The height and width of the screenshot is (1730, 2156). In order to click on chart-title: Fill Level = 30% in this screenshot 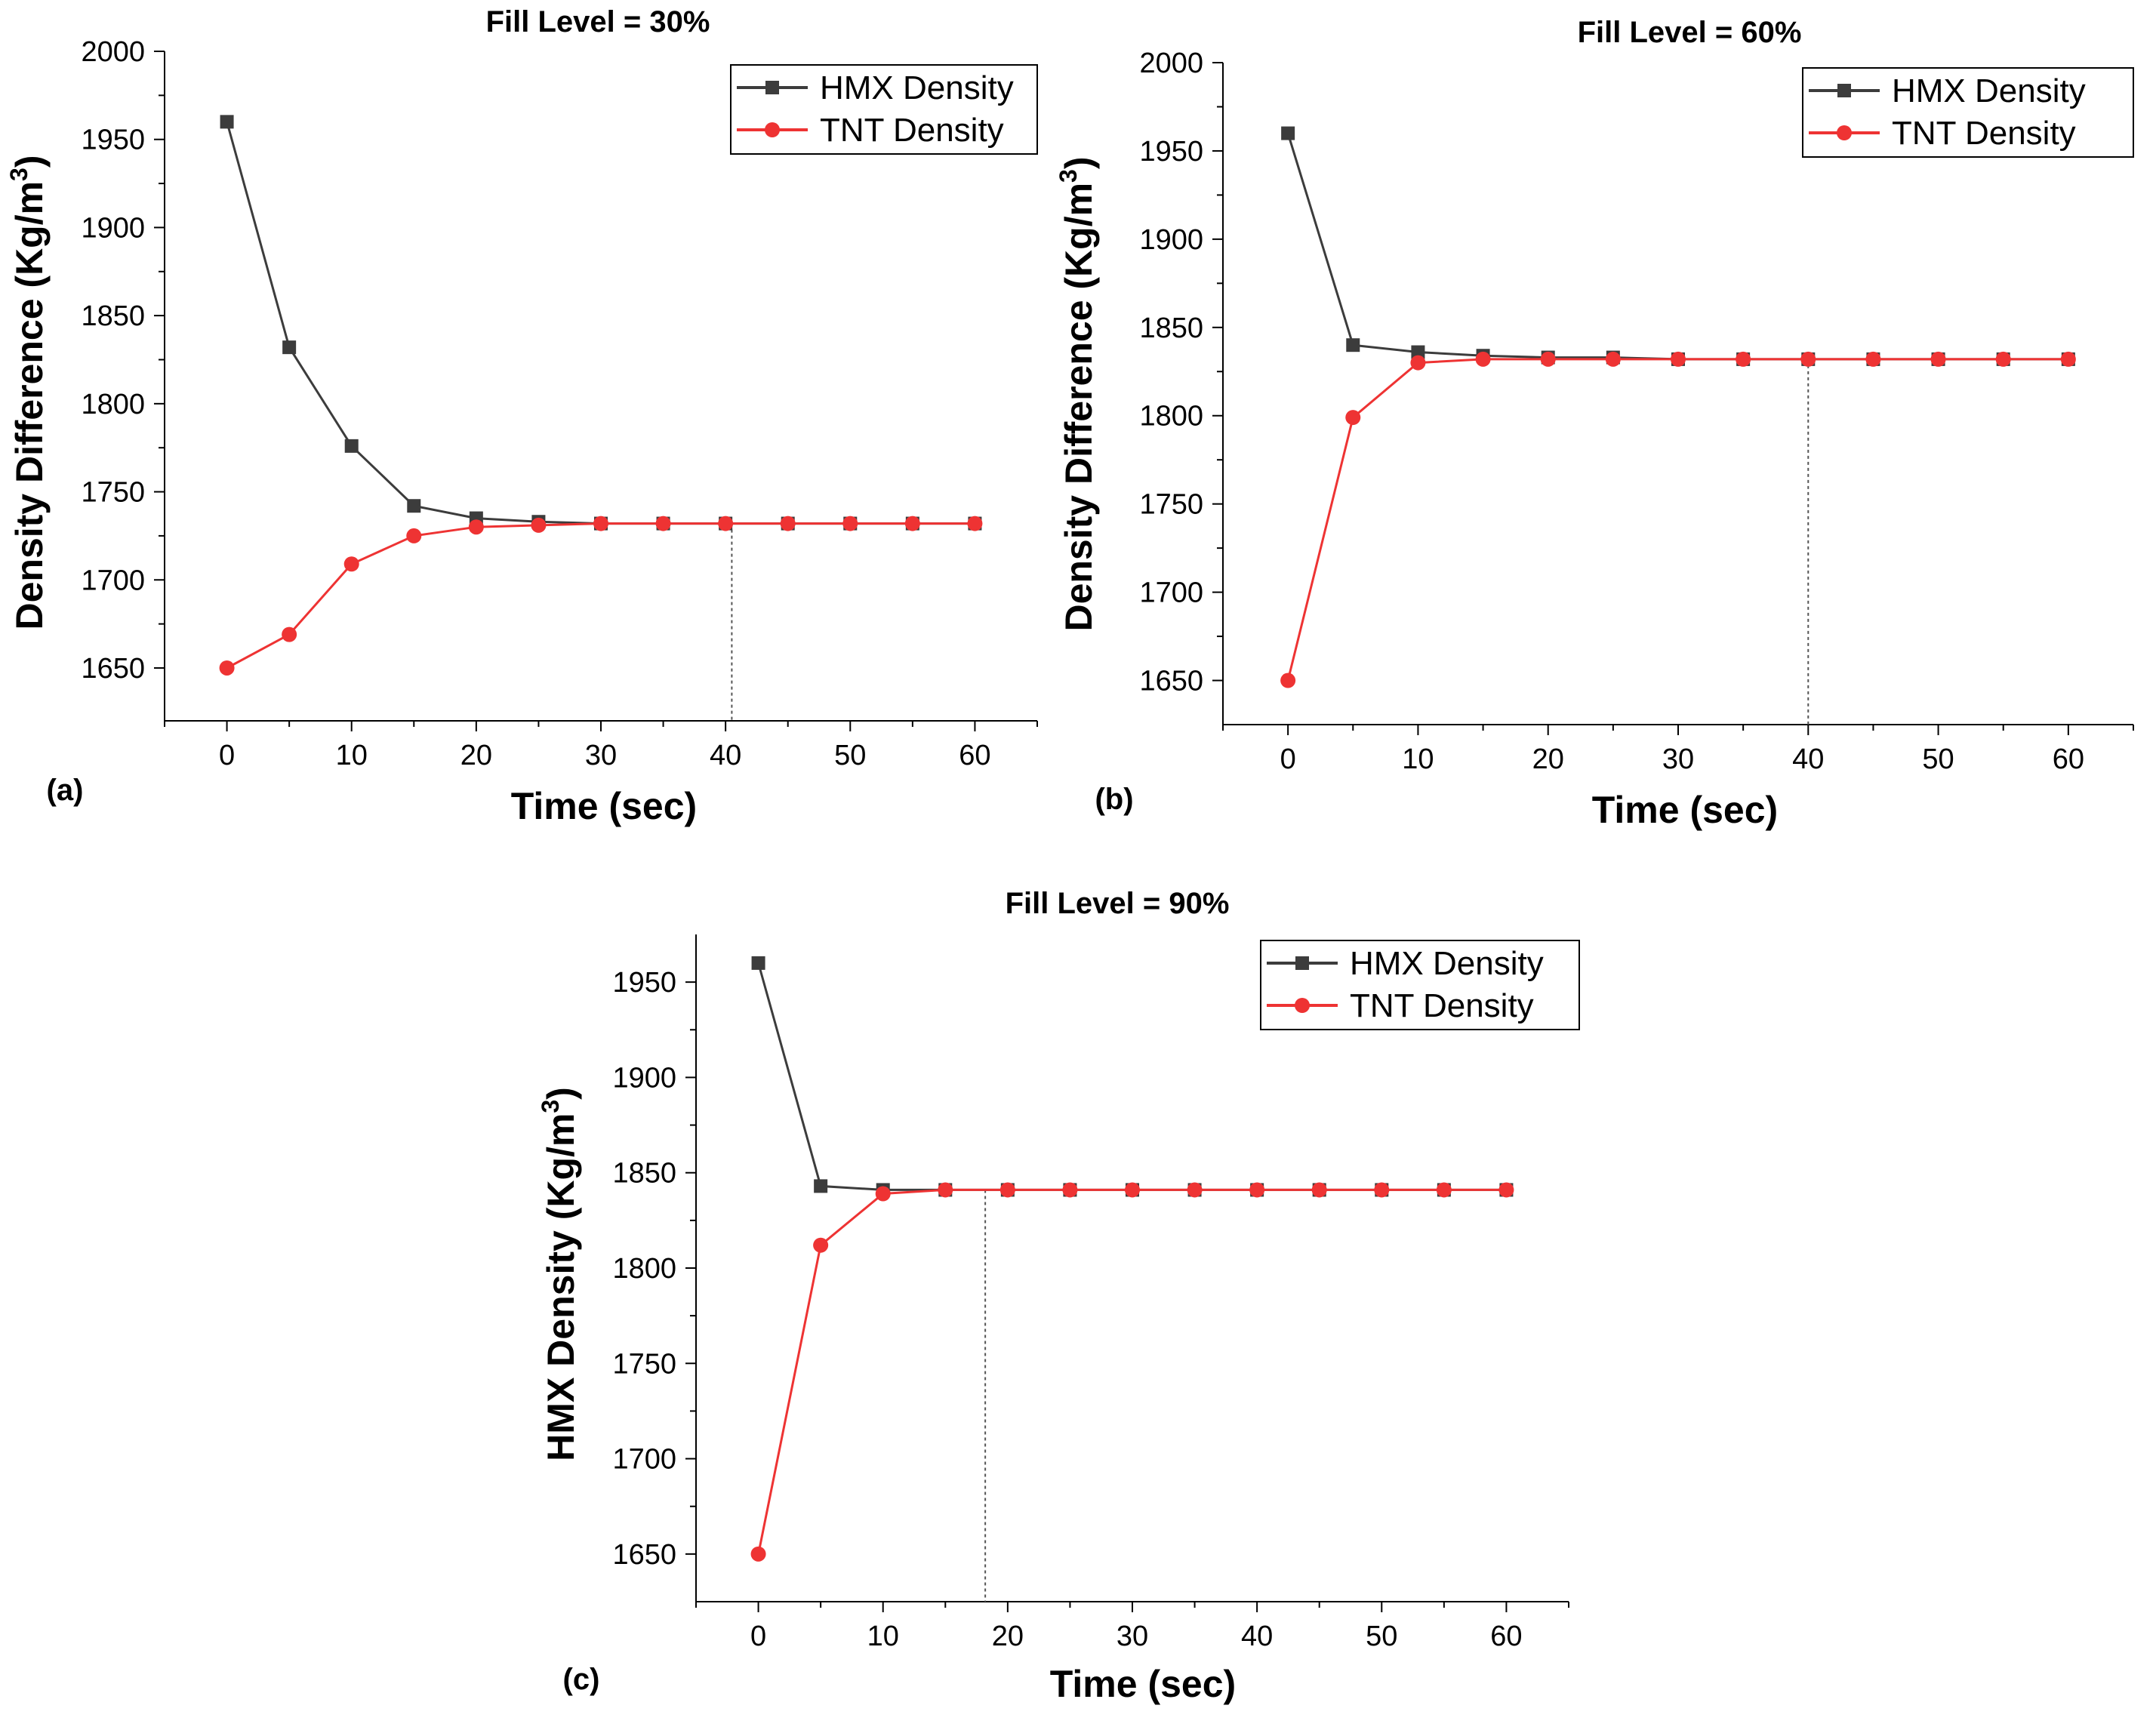, I will do `click(598, 21)`.